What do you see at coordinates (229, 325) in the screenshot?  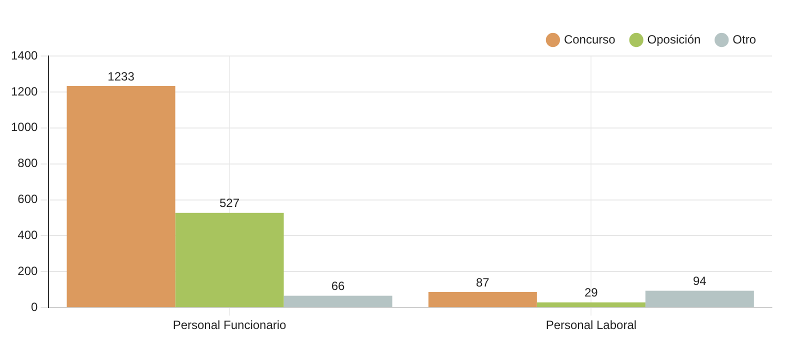 I see `x-tick-label: Personal Funcionario` at bounding box center [229, 325].